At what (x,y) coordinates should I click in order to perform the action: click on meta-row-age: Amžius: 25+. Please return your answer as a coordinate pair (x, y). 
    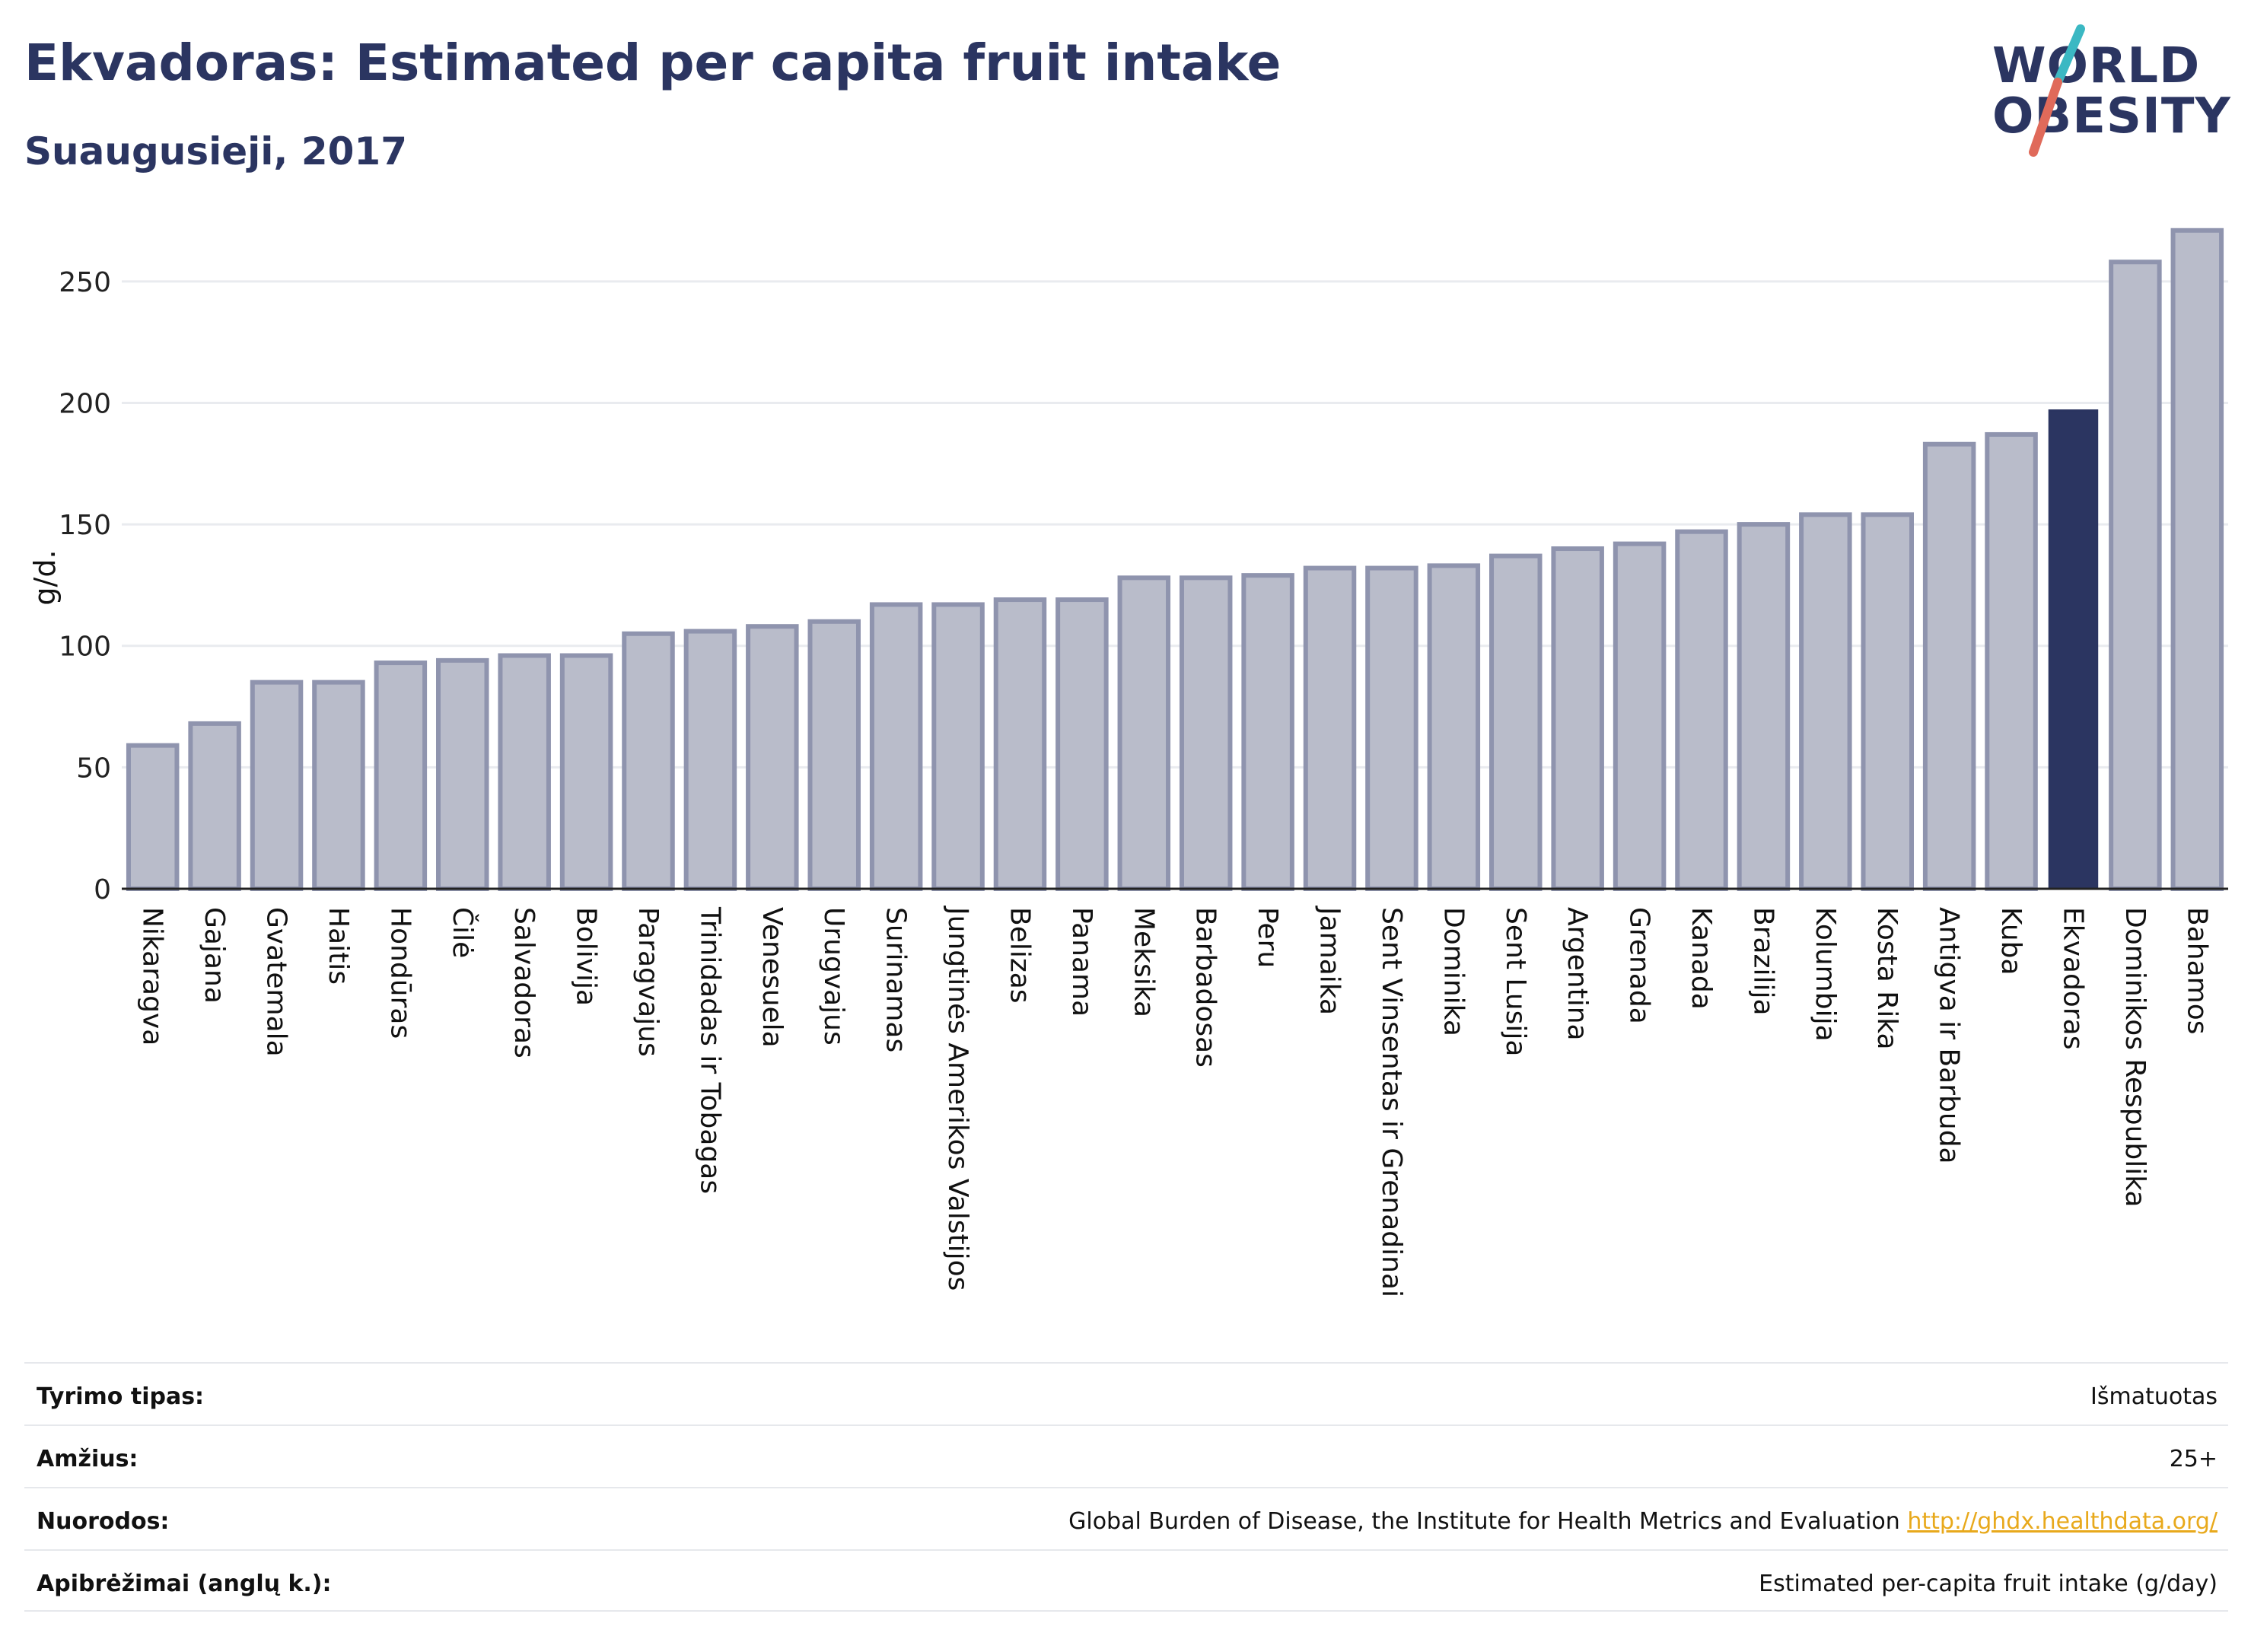
    Looking at the image, I should click on (1126, 1455).